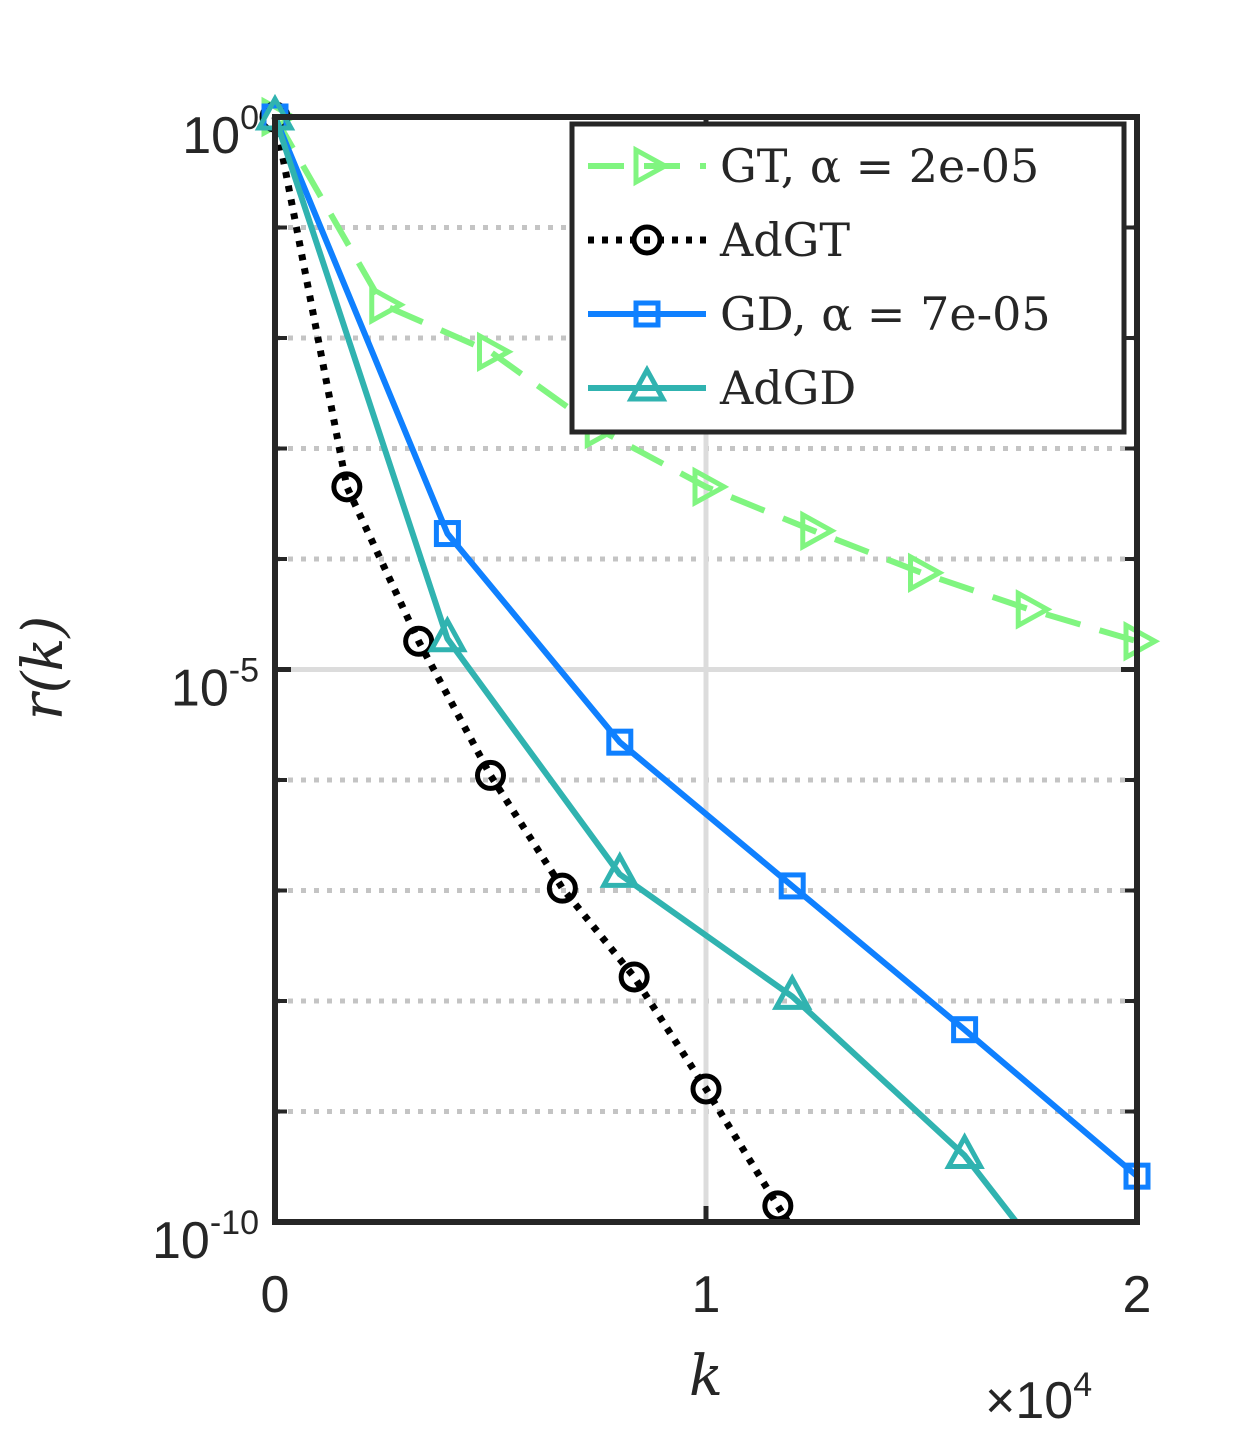 The image size is (1257, 1436). What do you see at coordinates (706, 1295) in the screenshot?
I see `x-tick-label: 1` at bounding box center [706, 1295].